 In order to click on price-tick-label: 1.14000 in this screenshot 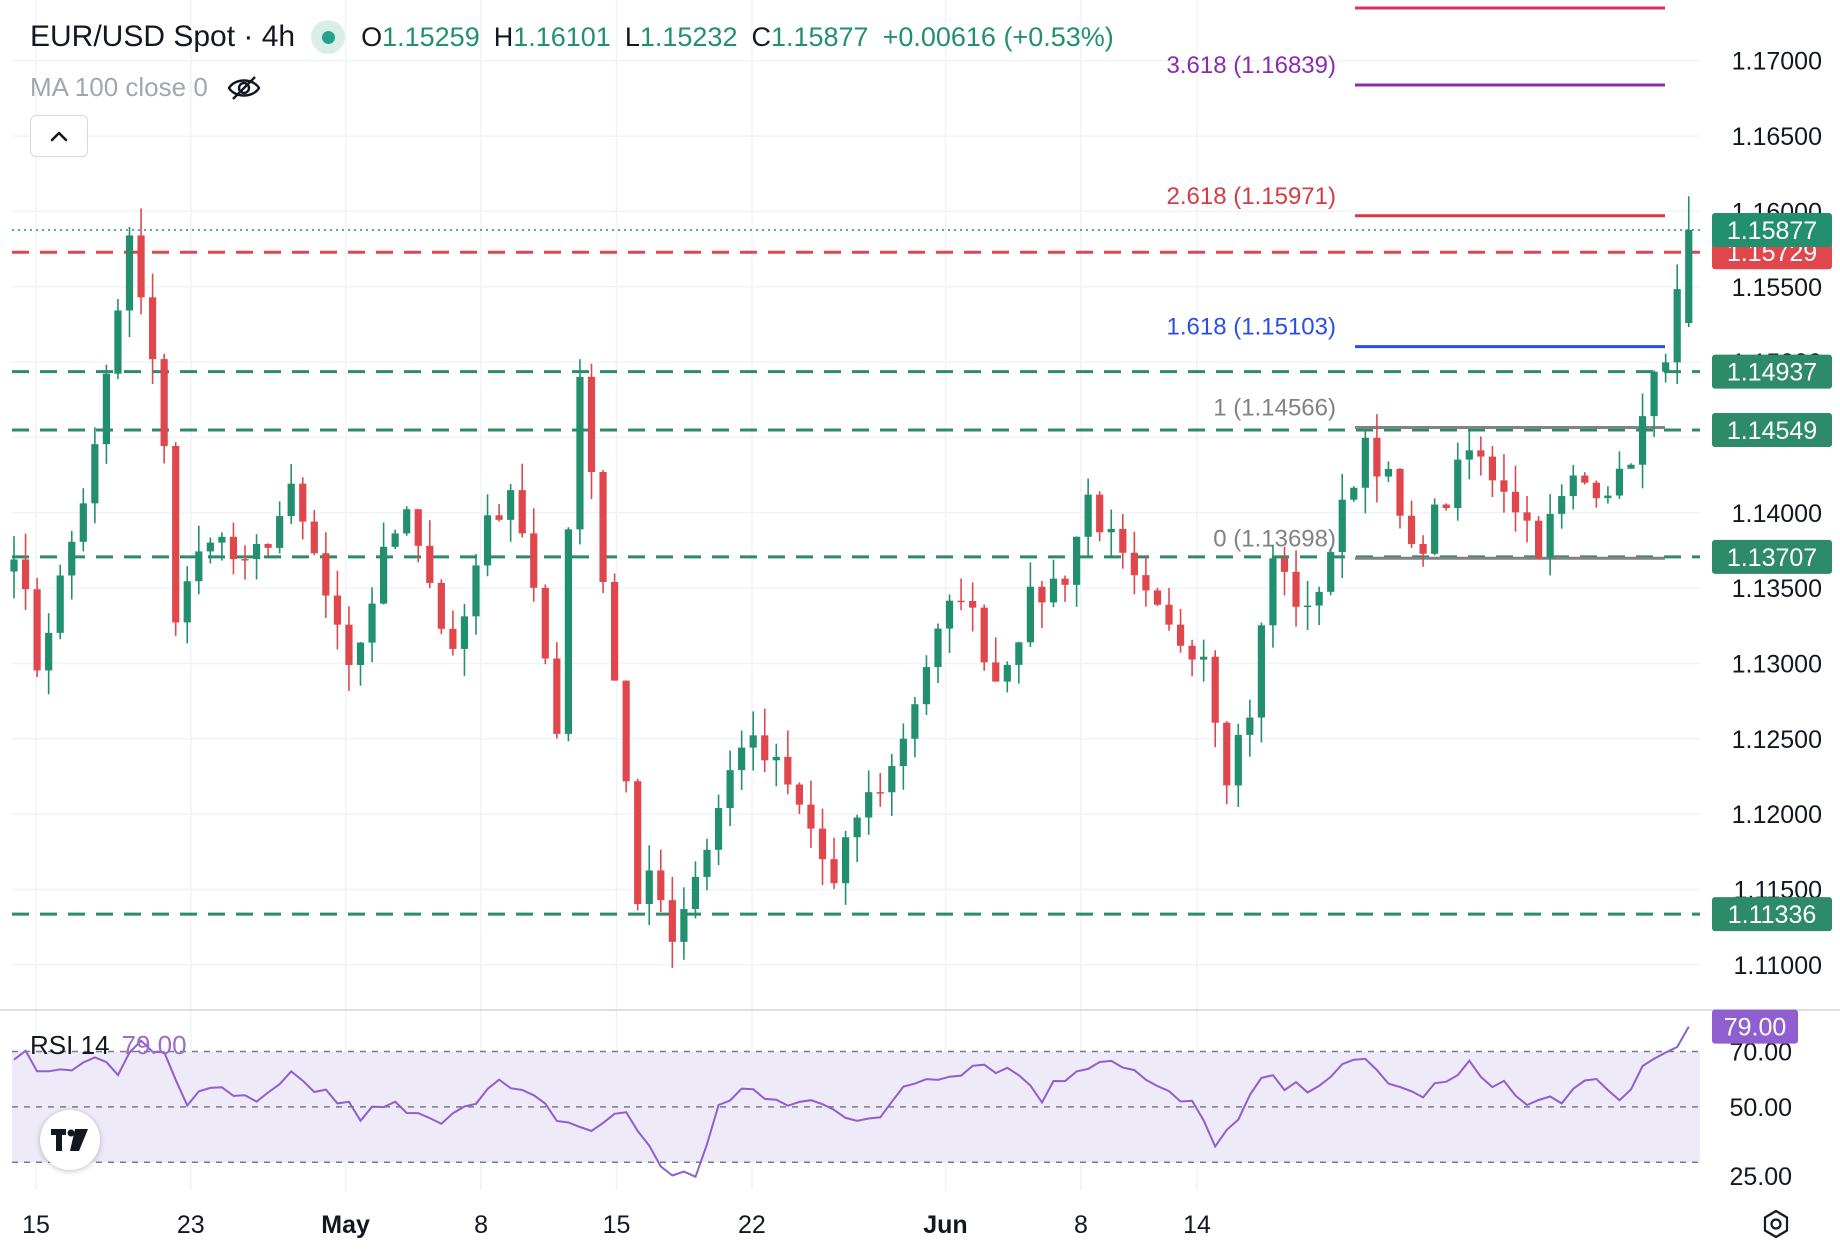, I will do `click(1777, 514)`.